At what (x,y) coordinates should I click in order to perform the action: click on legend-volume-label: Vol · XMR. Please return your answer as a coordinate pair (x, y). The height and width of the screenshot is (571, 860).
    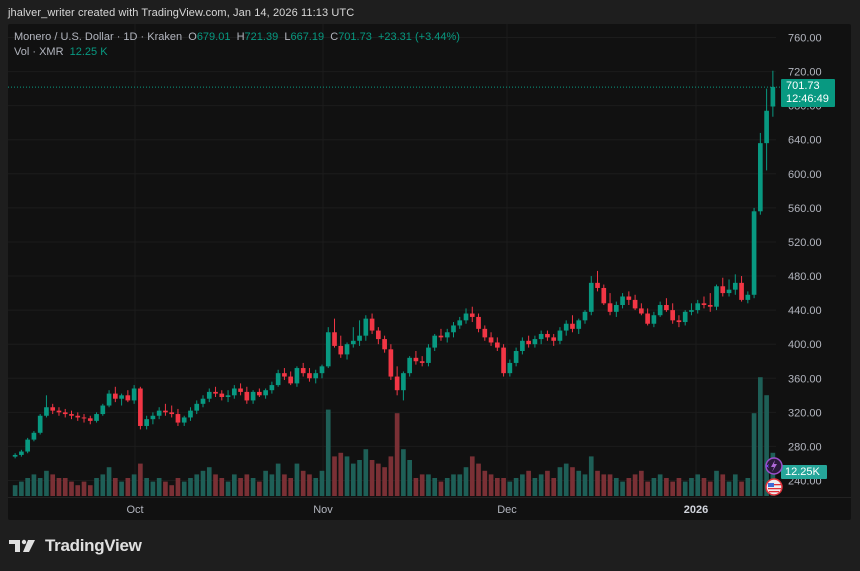
    Looking at the image, I should click on (39, 52).